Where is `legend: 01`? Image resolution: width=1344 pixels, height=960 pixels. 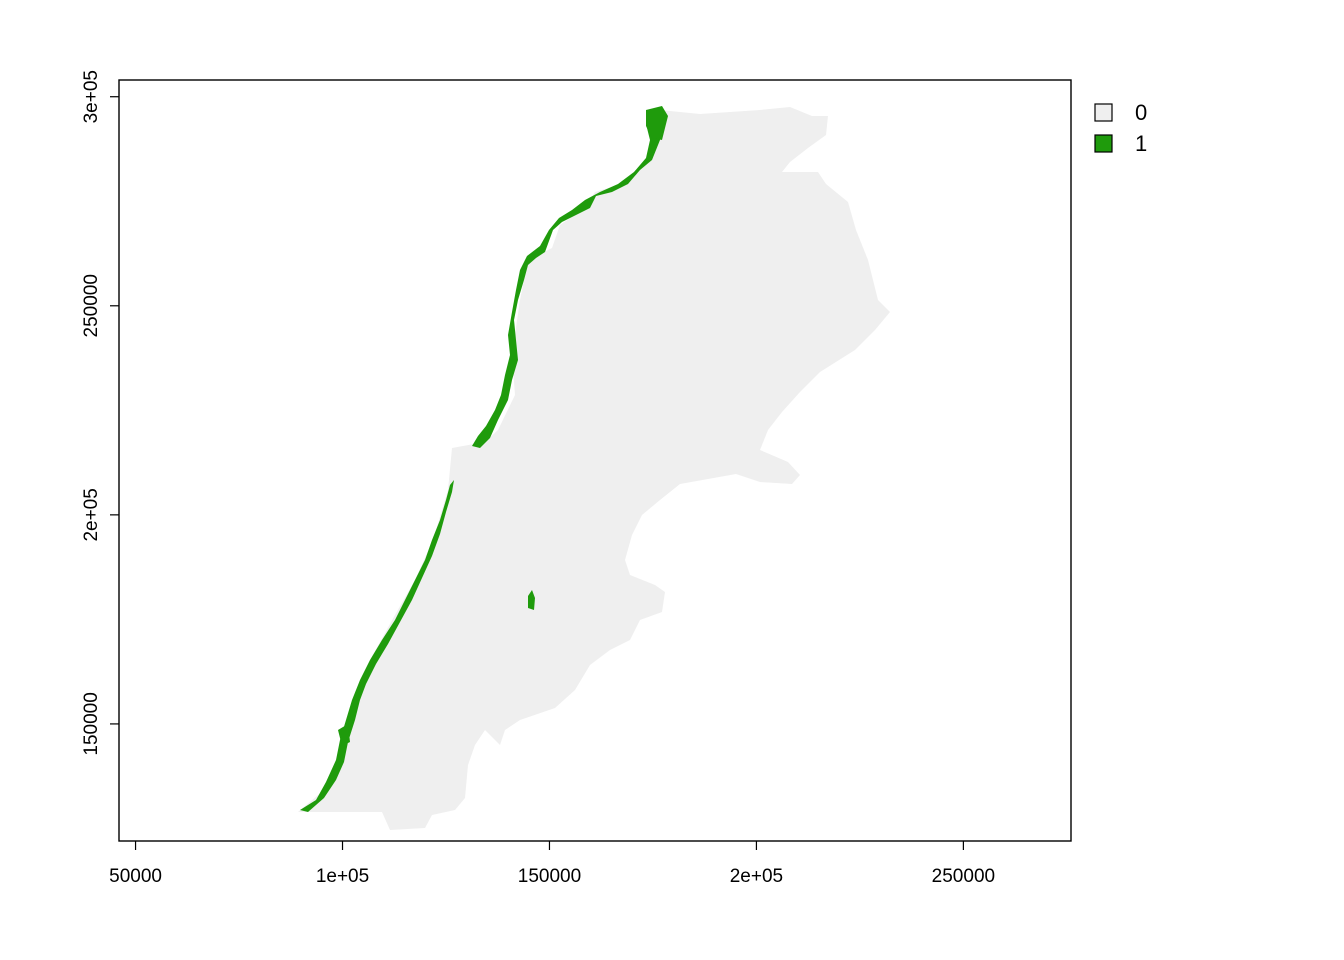 legend: 01 is located at coordinates (1120, 128).